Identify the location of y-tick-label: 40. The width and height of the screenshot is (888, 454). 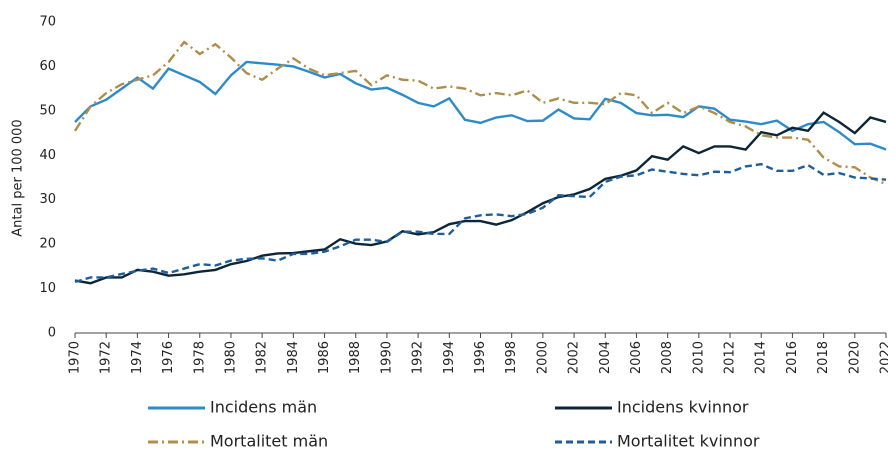
(47, 155).